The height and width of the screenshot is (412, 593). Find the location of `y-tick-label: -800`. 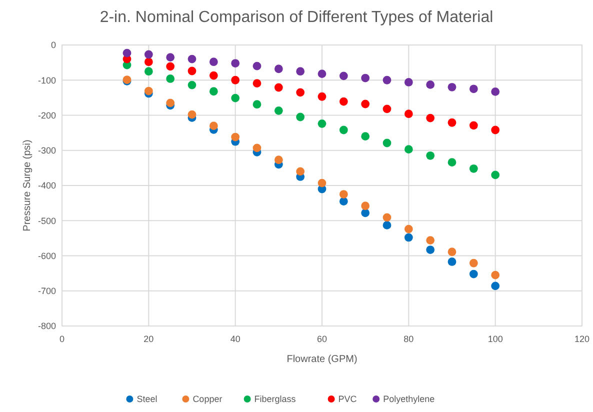

y-tick-label: -800 is located at coordinates (47, 326).